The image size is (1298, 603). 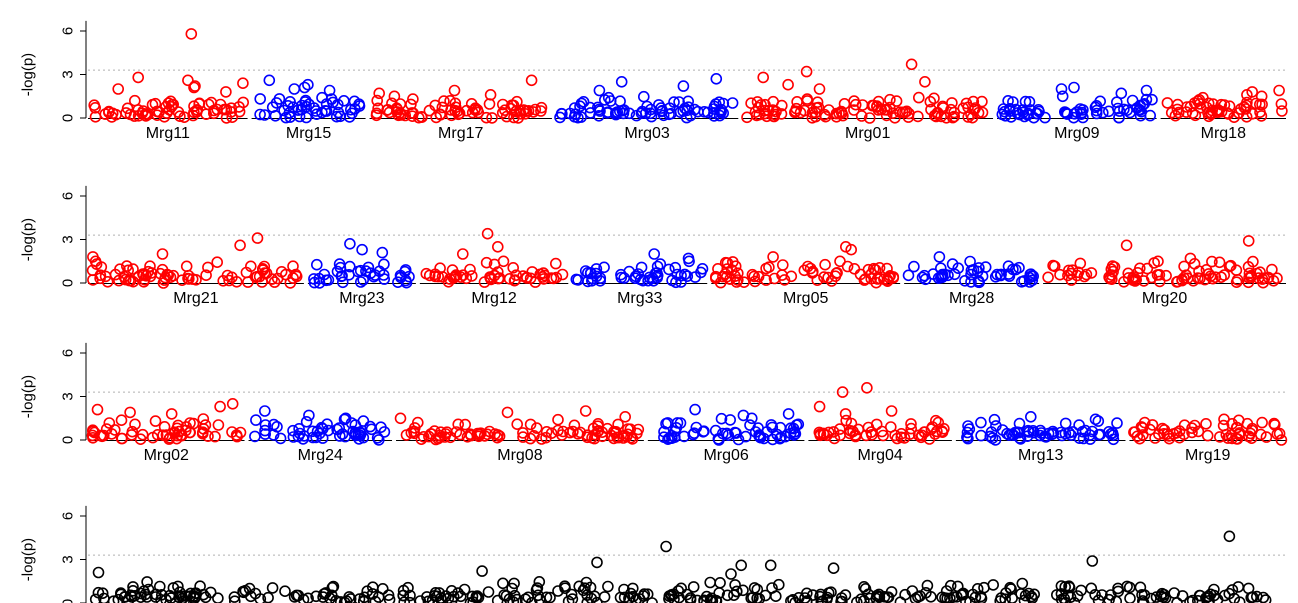 I want to click on chromosome-label-mrg01: Mrg01, so click(x=867, y=133).